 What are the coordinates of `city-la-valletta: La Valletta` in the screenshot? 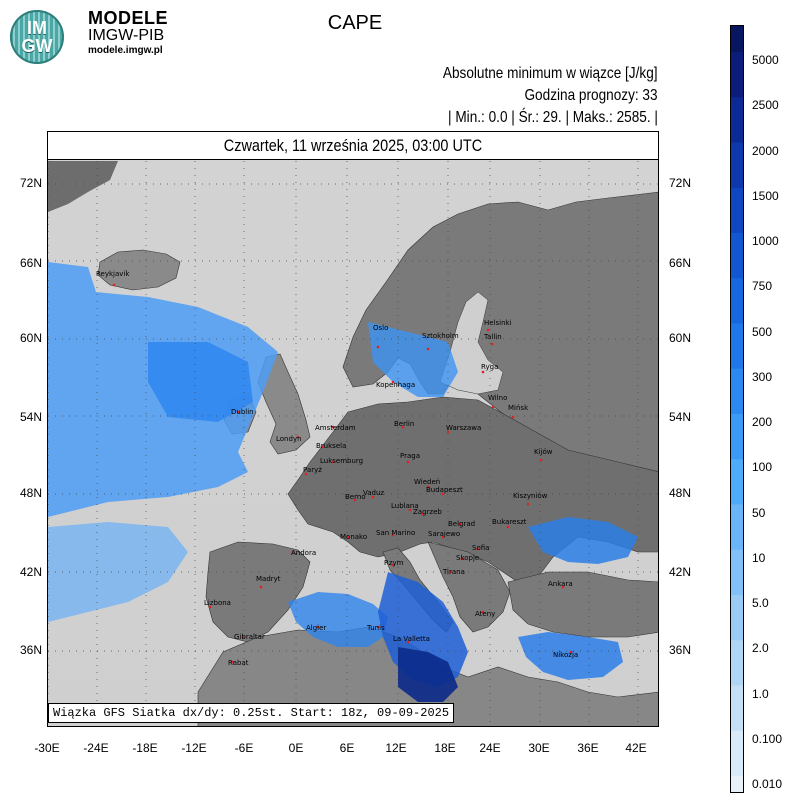 It's located at (411, 639).